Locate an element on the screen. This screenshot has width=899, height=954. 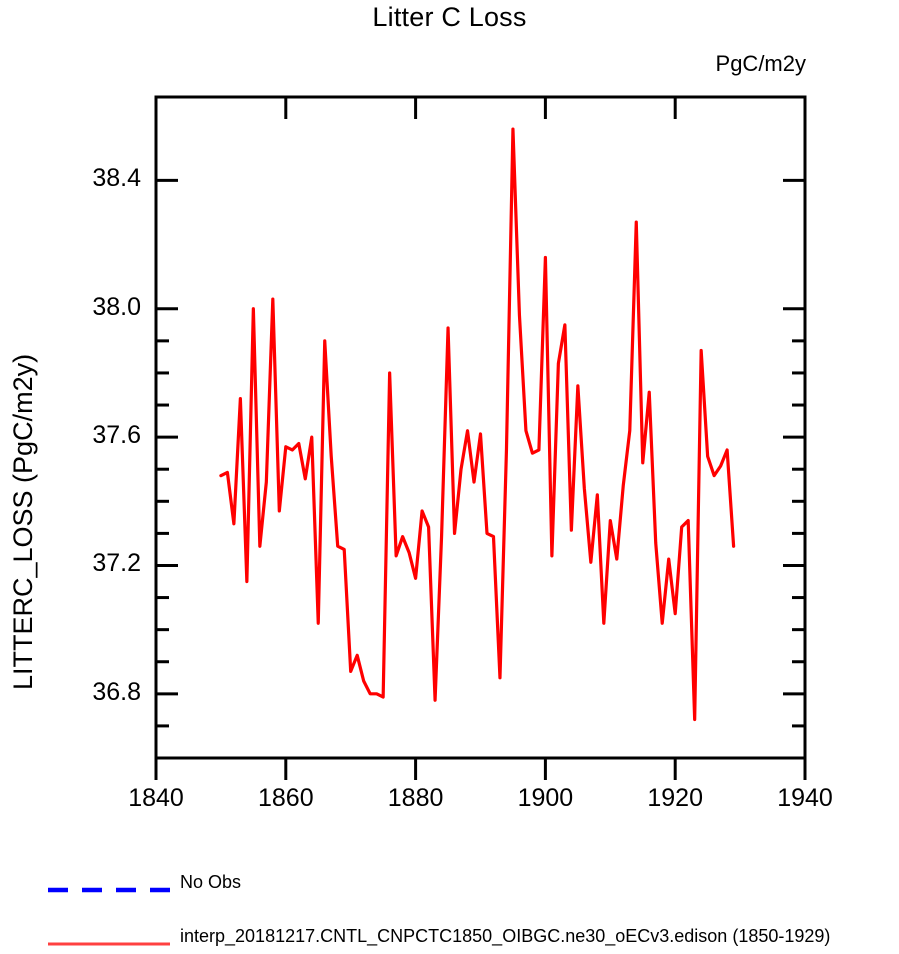
legend-label-no-obs: No Obs is located at coordinates (211, 882).